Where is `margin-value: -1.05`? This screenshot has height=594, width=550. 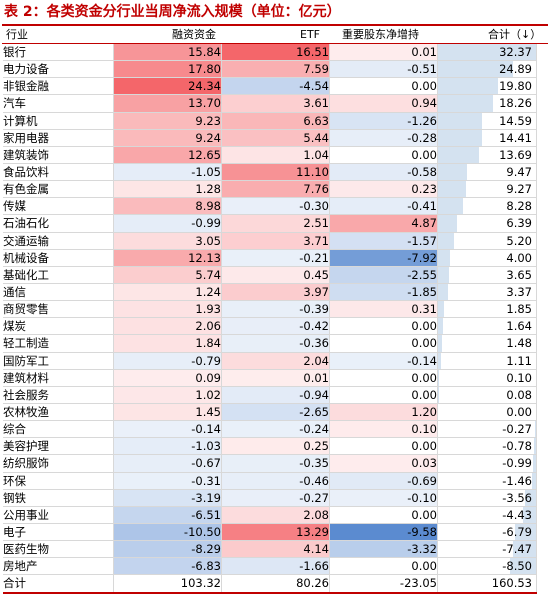
margin-value: -1.05 is located at coordinates (168, 171).